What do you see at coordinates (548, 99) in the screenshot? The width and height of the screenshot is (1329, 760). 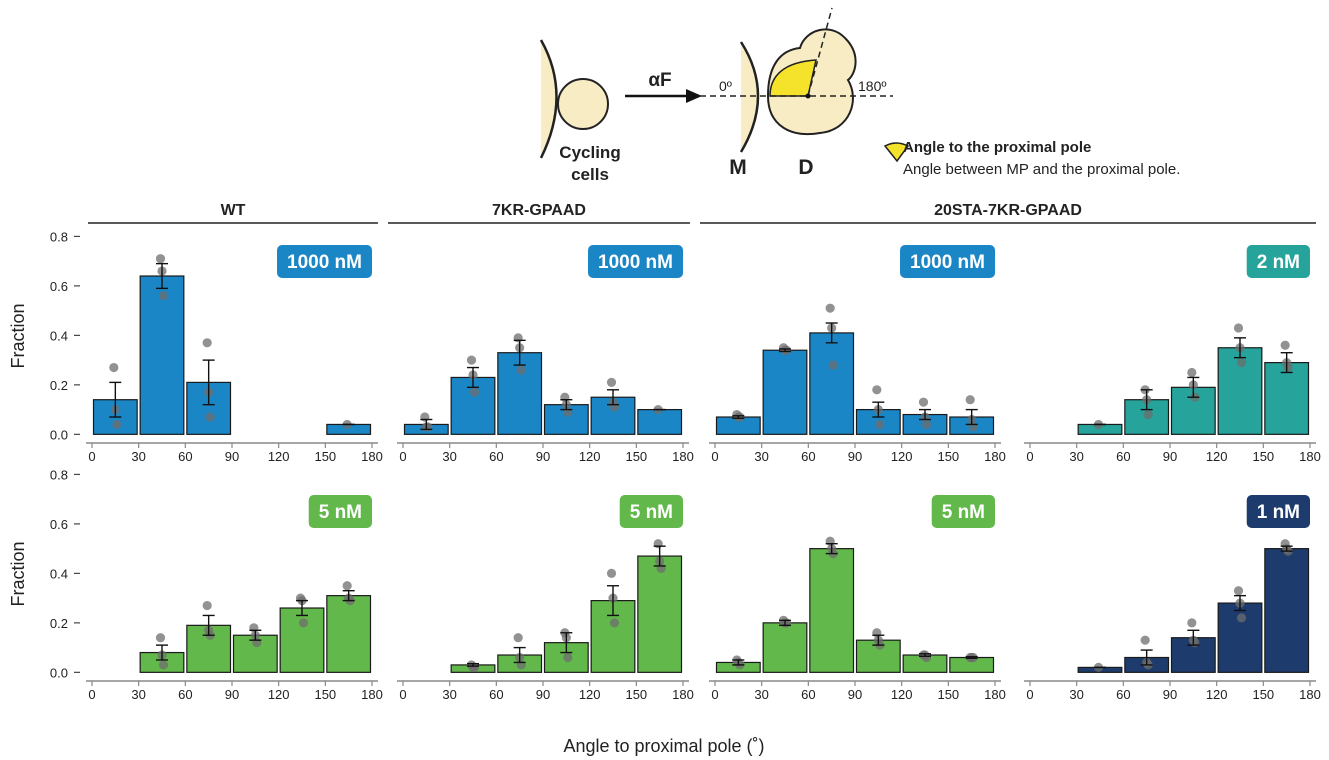 I see `mother-outline` at bounding box center [548, 99].